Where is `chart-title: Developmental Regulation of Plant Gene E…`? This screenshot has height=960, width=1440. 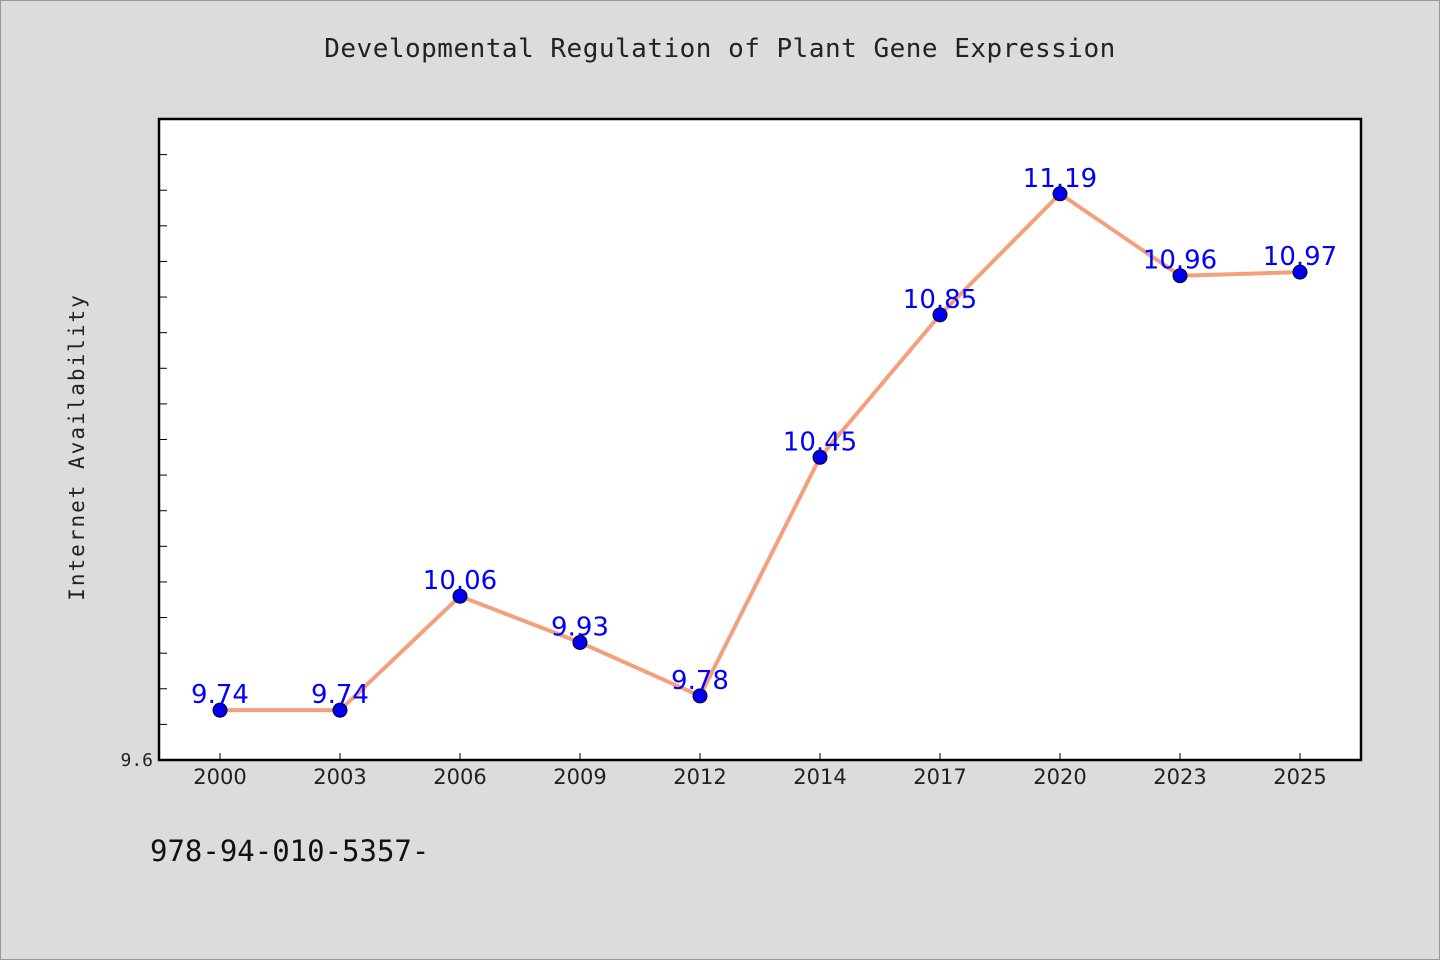 chart-title: Developmental Regulation of Plant Gene E… is located at coordinates (720, 49).